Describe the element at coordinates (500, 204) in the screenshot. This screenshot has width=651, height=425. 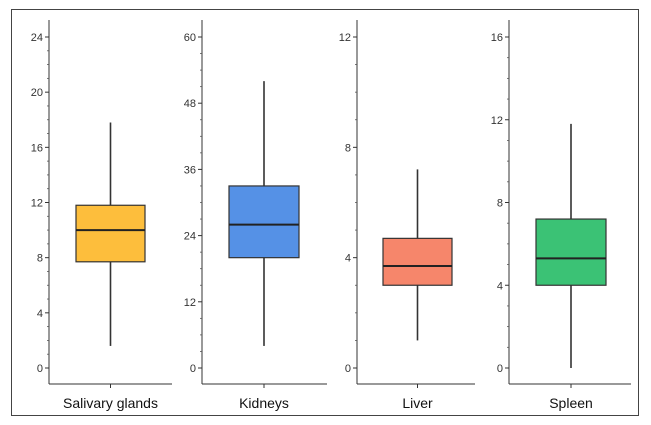
I see `spleen-y-tick-label: 8` at that location.